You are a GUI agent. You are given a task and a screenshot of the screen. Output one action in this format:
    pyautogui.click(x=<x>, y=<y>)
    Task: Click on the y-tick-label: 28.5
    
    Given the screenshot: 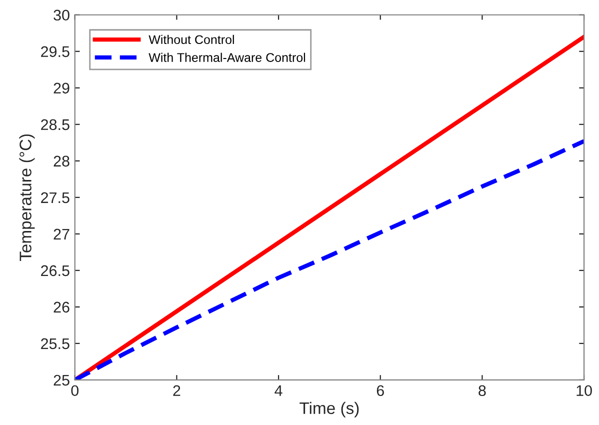 What is the action you would take?
    pyautogui.click(x=55, y=124)
    